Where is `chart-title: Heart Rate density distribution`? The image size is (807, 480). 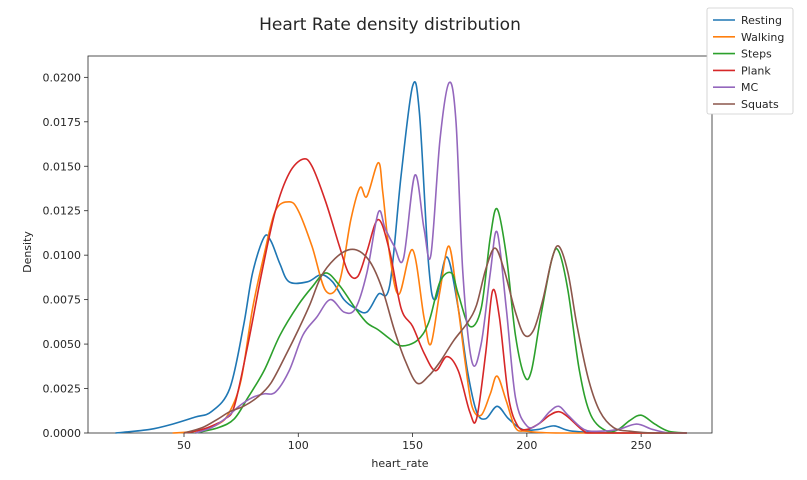
chart-title: Heart Rate density distribution is located at coordinates (390, 25).